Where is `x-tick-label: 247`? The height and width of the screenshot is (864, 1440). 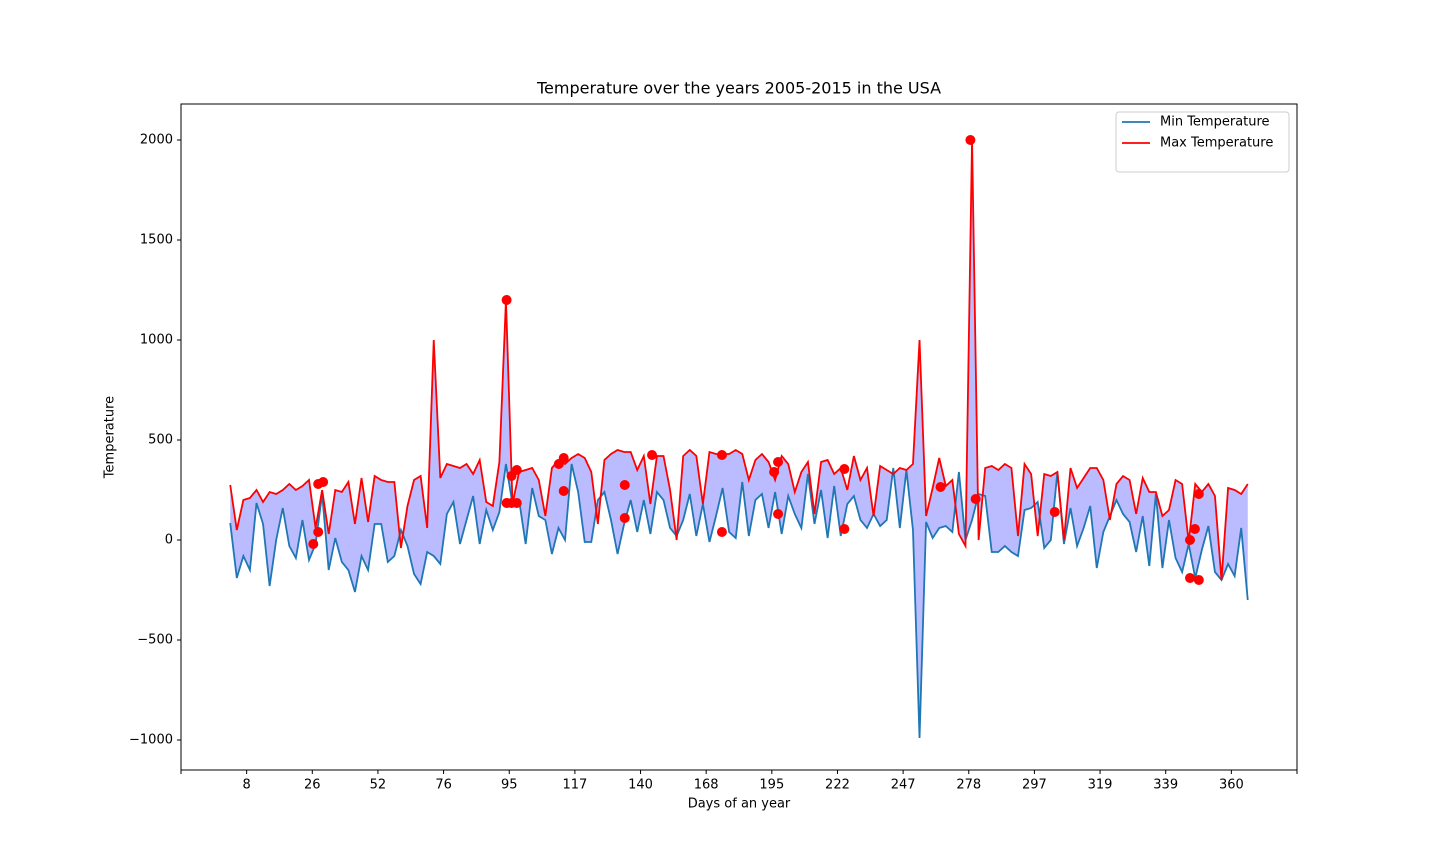
x-tick-label: 247 is located at coordinates (903, 785).